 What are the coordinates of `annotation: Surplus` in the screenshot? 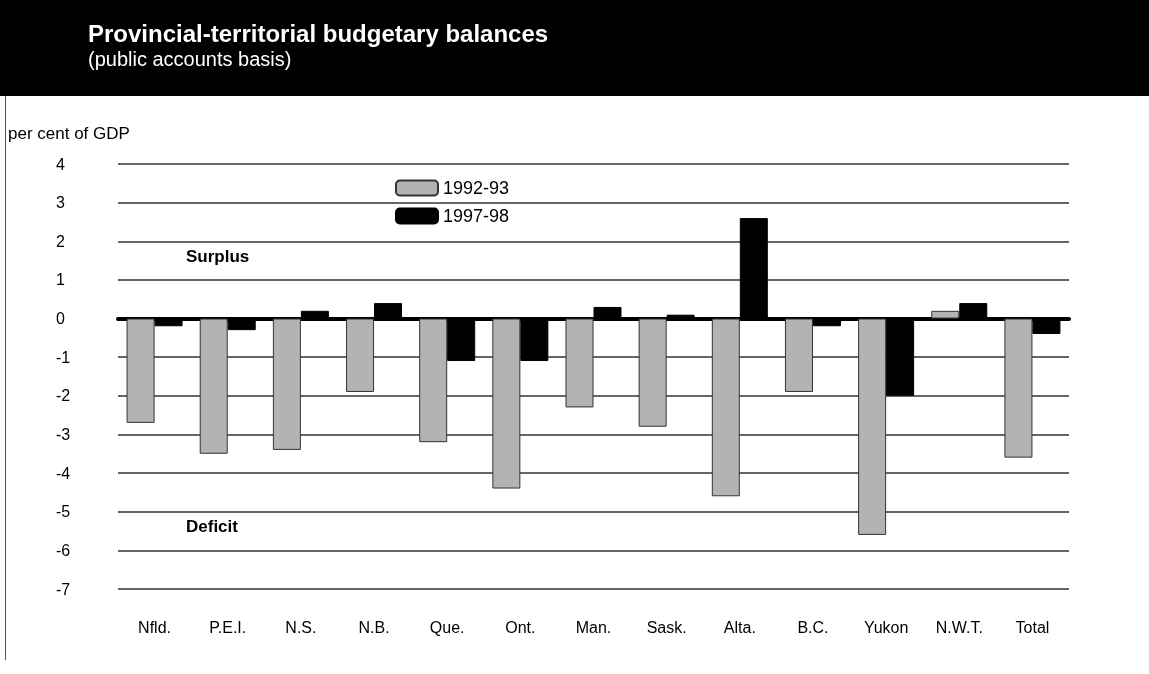 It's located at (218, 256).